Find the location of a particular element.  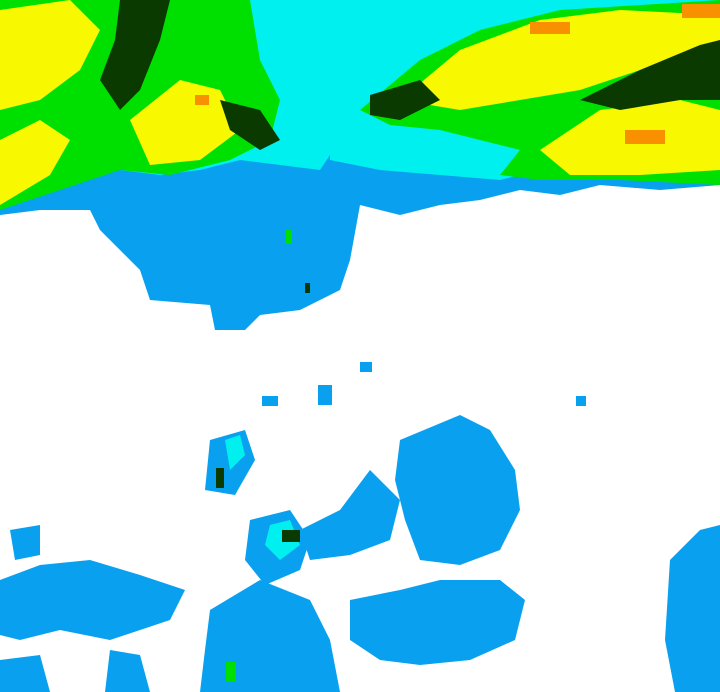

isolated-cells is located at coordinates (424, 318).